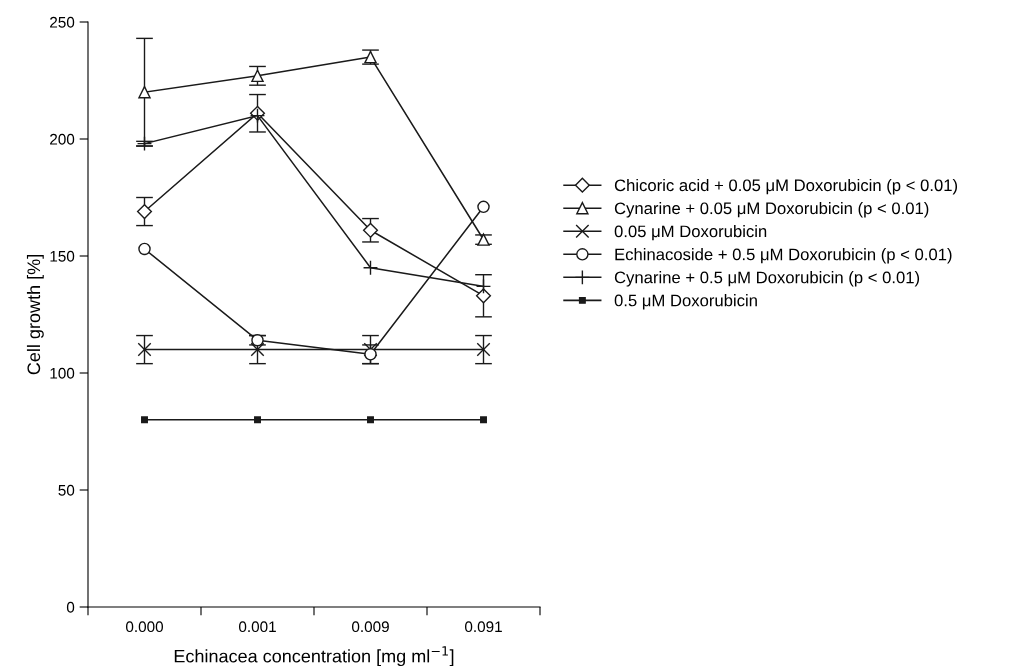 This screenshot has height=672, width=1030. I want to click on legend-label: 0.05 μM Doxorubicin, so click(690, 233).